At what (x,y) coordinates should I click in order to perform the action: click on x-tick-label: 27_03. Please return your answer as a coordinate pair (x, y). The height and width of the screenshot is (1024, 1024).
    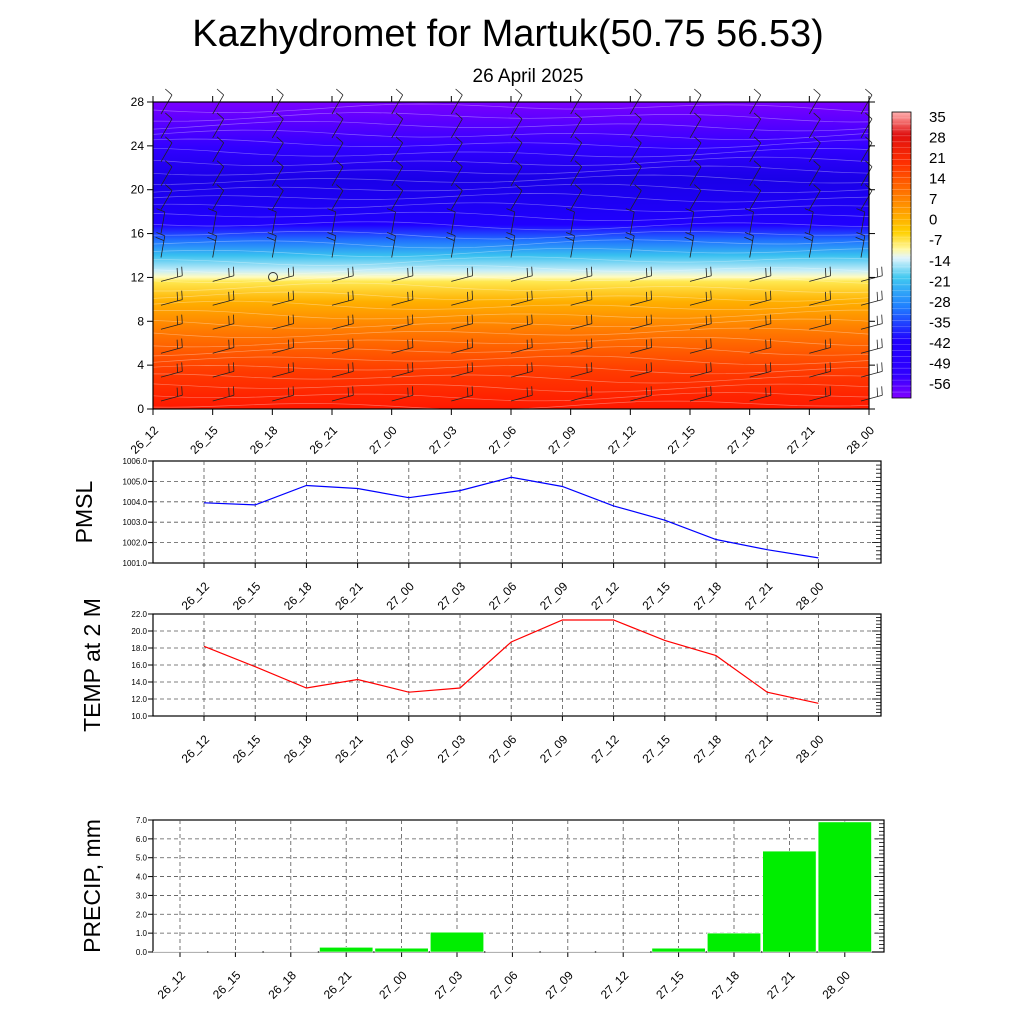
    Looking at the image, I should click on (443, 440).